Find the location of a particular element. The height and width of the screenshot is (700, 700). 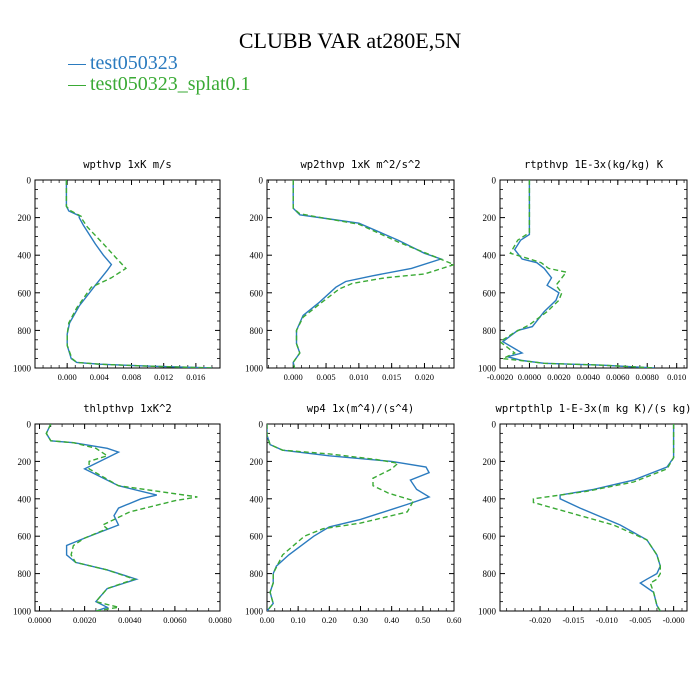

x-tick-label: 0.60 is located at coordinates (454, 620).